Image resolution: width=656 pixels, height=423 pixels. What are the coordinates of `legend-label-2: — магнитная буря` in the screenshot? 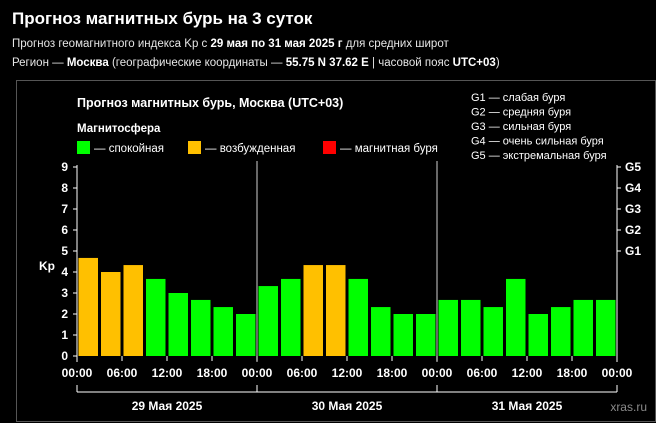 It's located at (389, 149).